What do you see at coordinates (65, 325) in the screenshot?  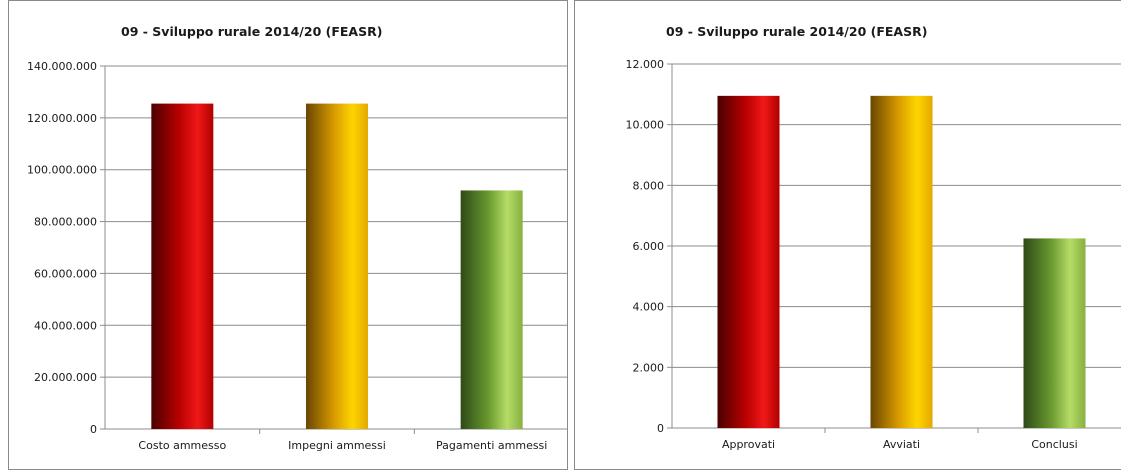 I see `y-tick-label: 40.000.000` at bounding box center [65, 325].